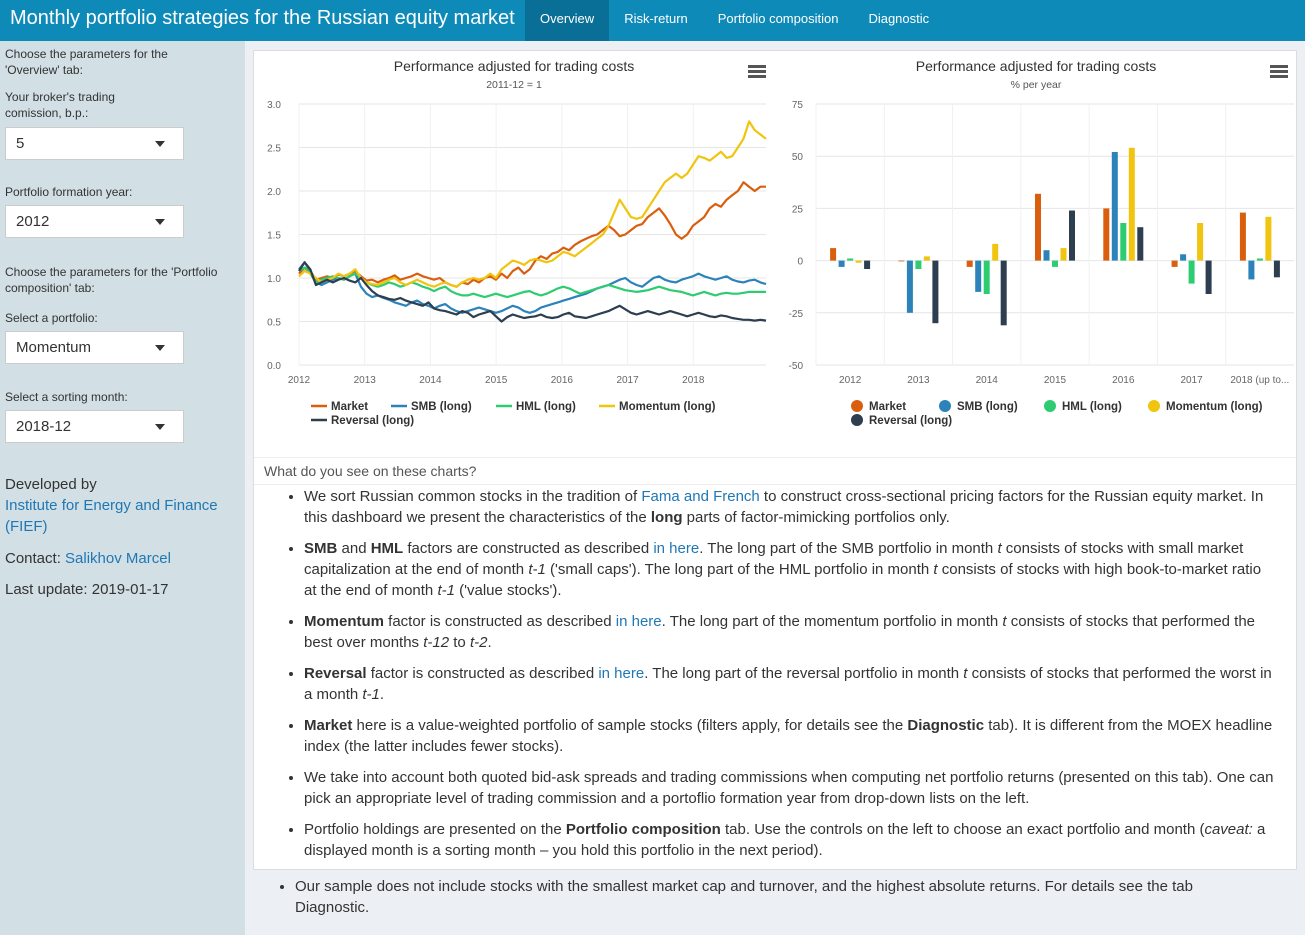  I want to click on y-tick-label: 75, so click(798, 105).